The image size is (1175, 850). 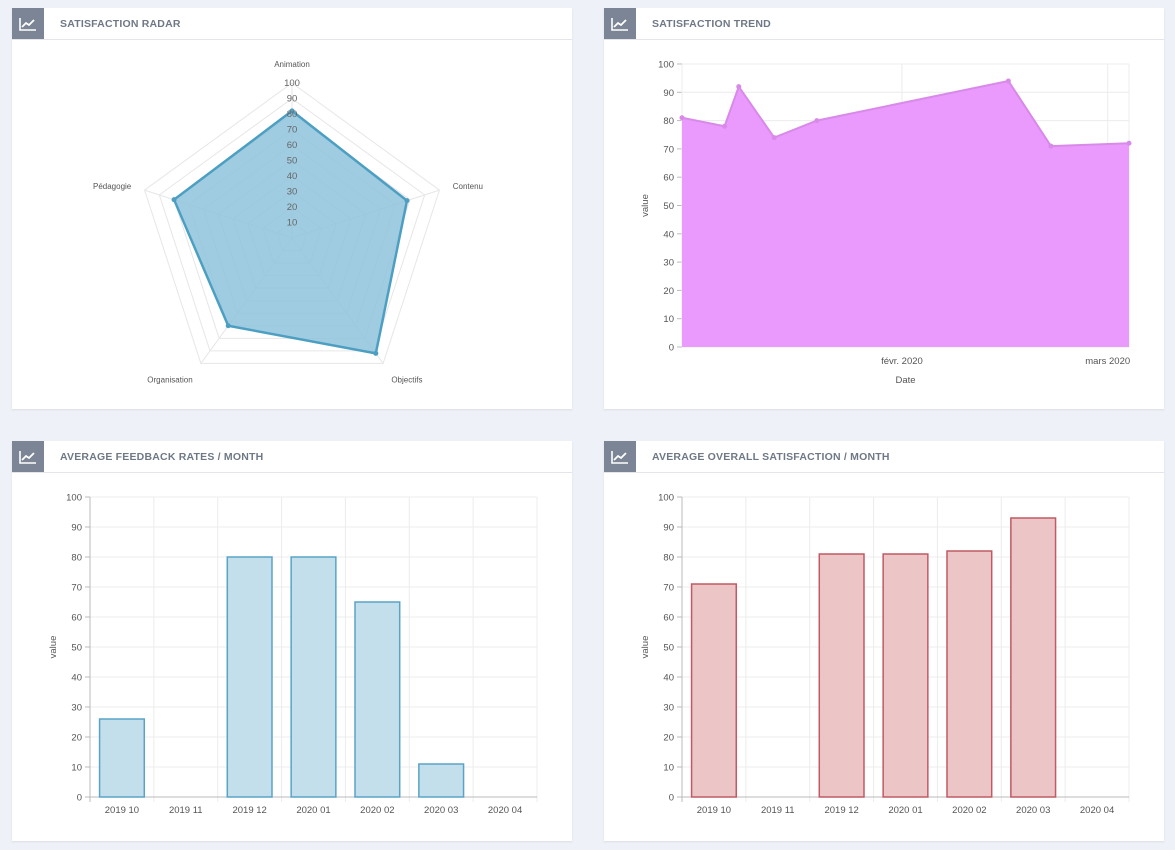 I want to click on radar-panel-header: SATISFACTION RADAR, so click(x=292, y=24).